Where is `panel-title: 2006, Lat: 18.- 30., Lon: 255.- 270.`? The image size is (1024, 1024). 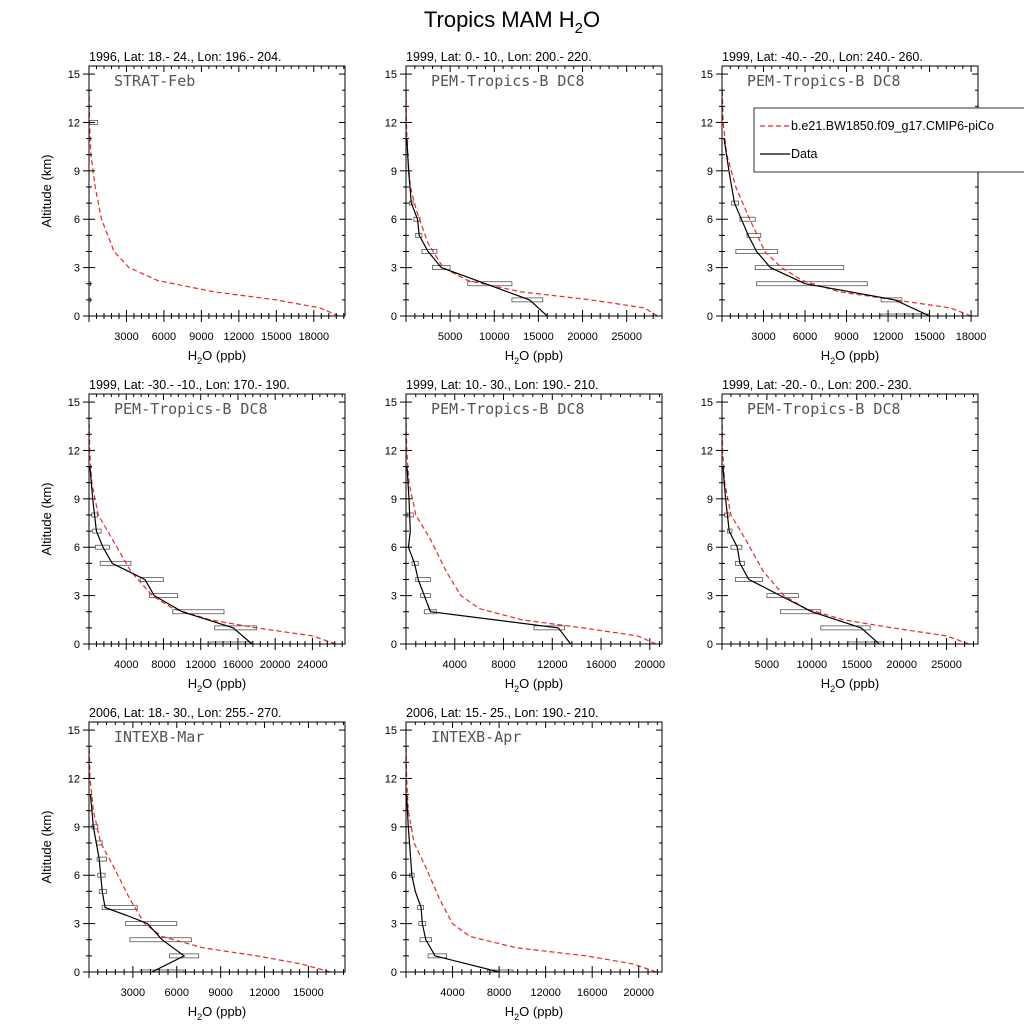 panel-title: 2006, Lat: 18.- 30., Lon: 255.- 270. is located at coordinates (185, 713).